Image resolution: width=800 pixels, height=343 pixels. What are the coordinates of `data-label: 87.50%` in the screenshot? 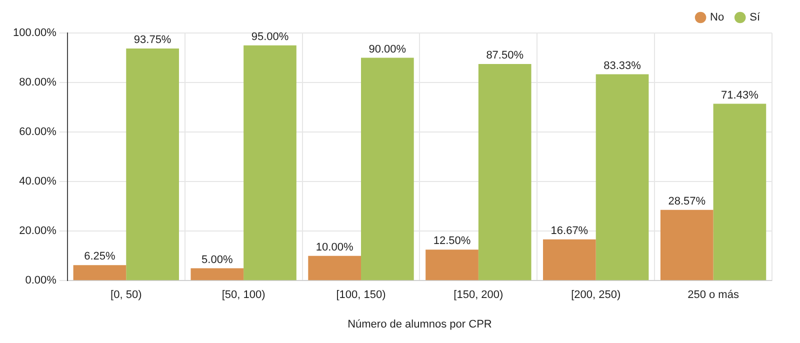 It's located at (505, 55).